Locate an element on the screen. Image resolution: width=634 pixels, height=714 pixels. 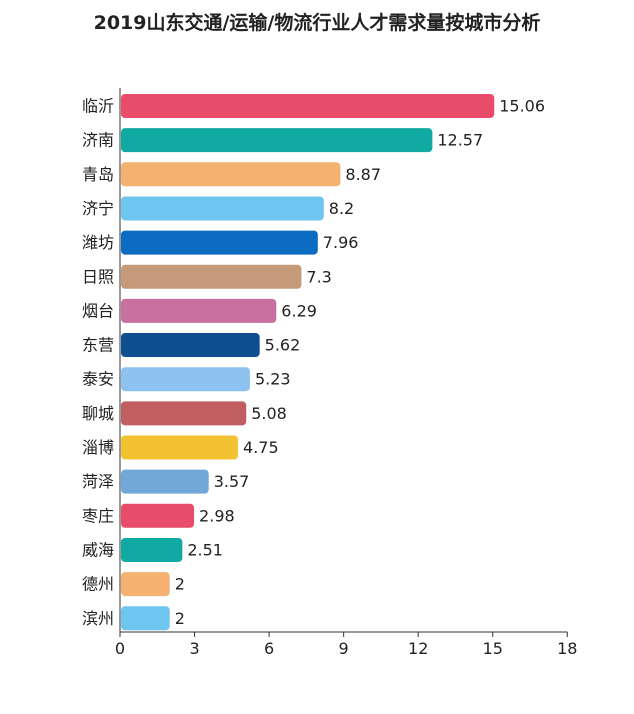
x-tick-label: 15 is located at coordinates (493, 648).